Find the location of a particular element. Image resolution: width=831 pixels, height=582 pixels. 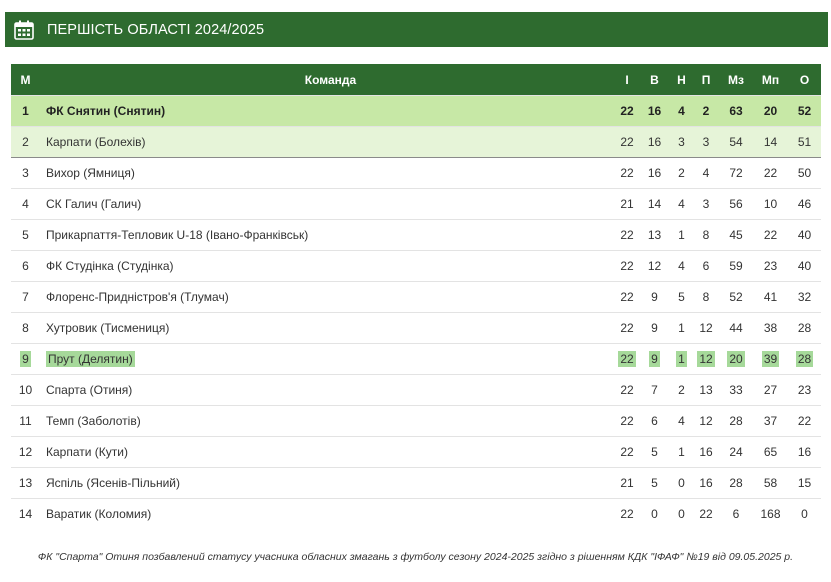

table-row: 14 Варатик (Коломия) 22 0 0 22 6 168 0 is located at coordinates (416, 513).